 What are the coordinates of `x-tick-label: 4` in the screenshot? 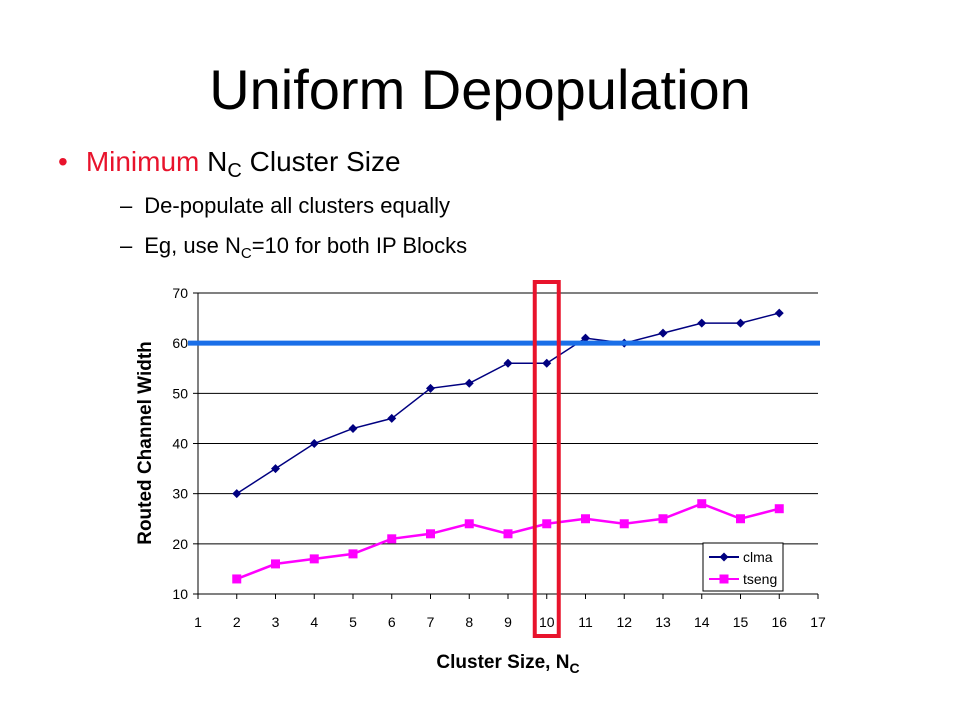 It's located at (314, 622).